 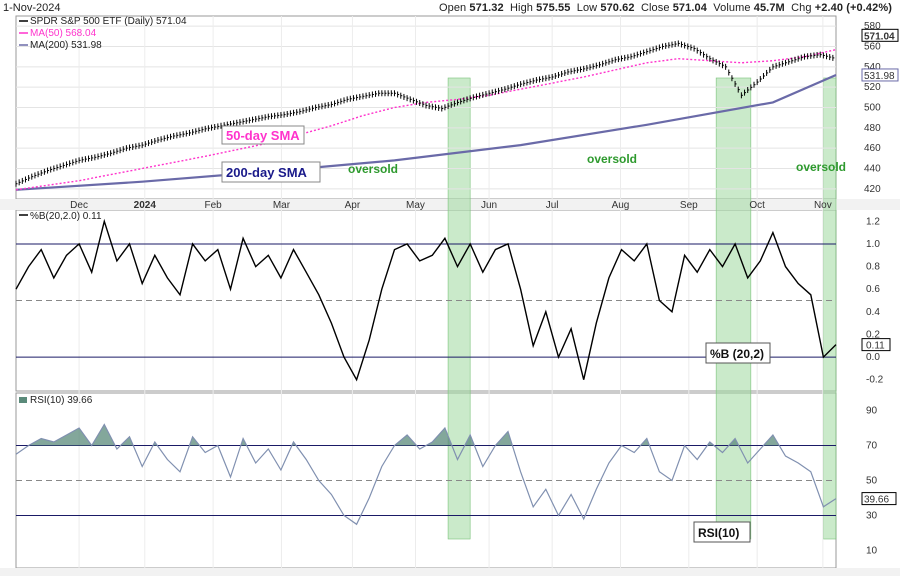 What do you see at coordinates (872, 481) in the screenshot?
I see `rsi-y-tick-label: 50` at bounding box center [872, 481].